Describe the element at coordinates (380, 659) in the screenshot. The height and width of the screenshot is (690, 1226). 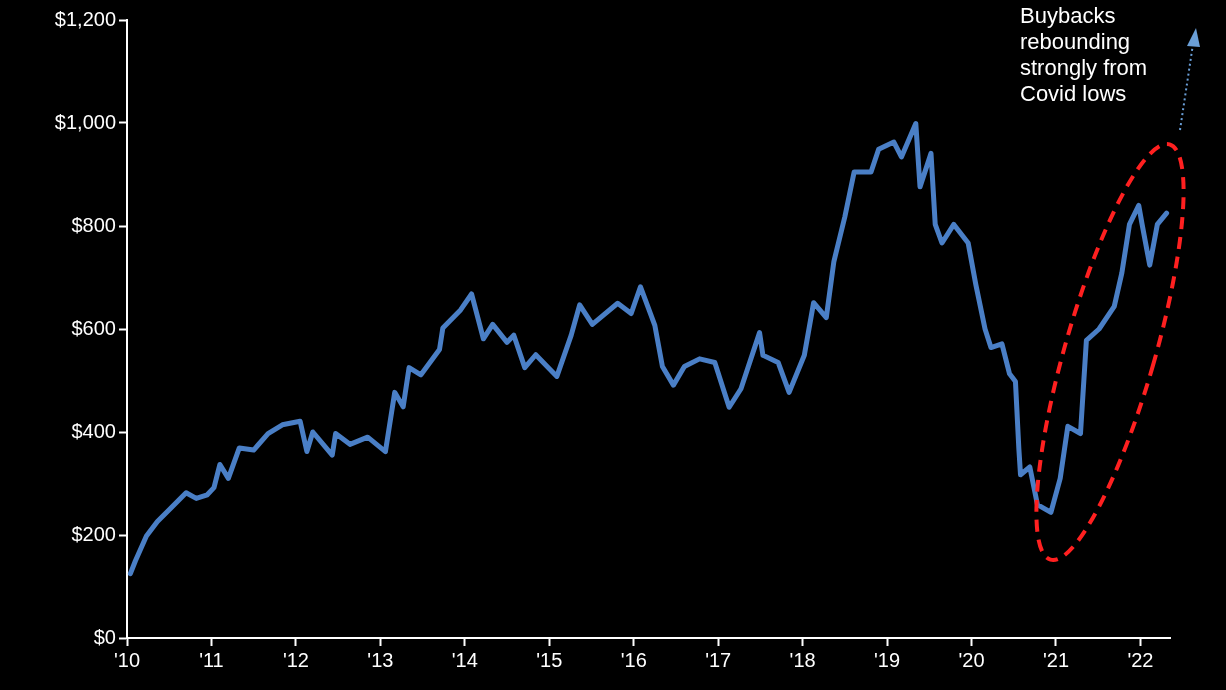
I see `x-tick-label: '13` at that location.